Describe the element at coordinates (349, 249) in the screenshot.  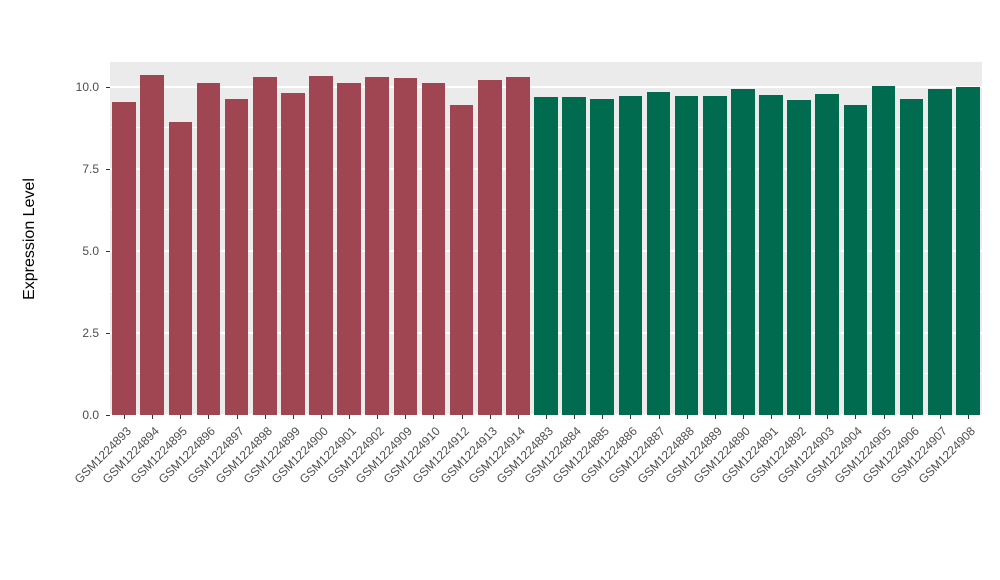
I see `bar-GSM1224901` at that location.